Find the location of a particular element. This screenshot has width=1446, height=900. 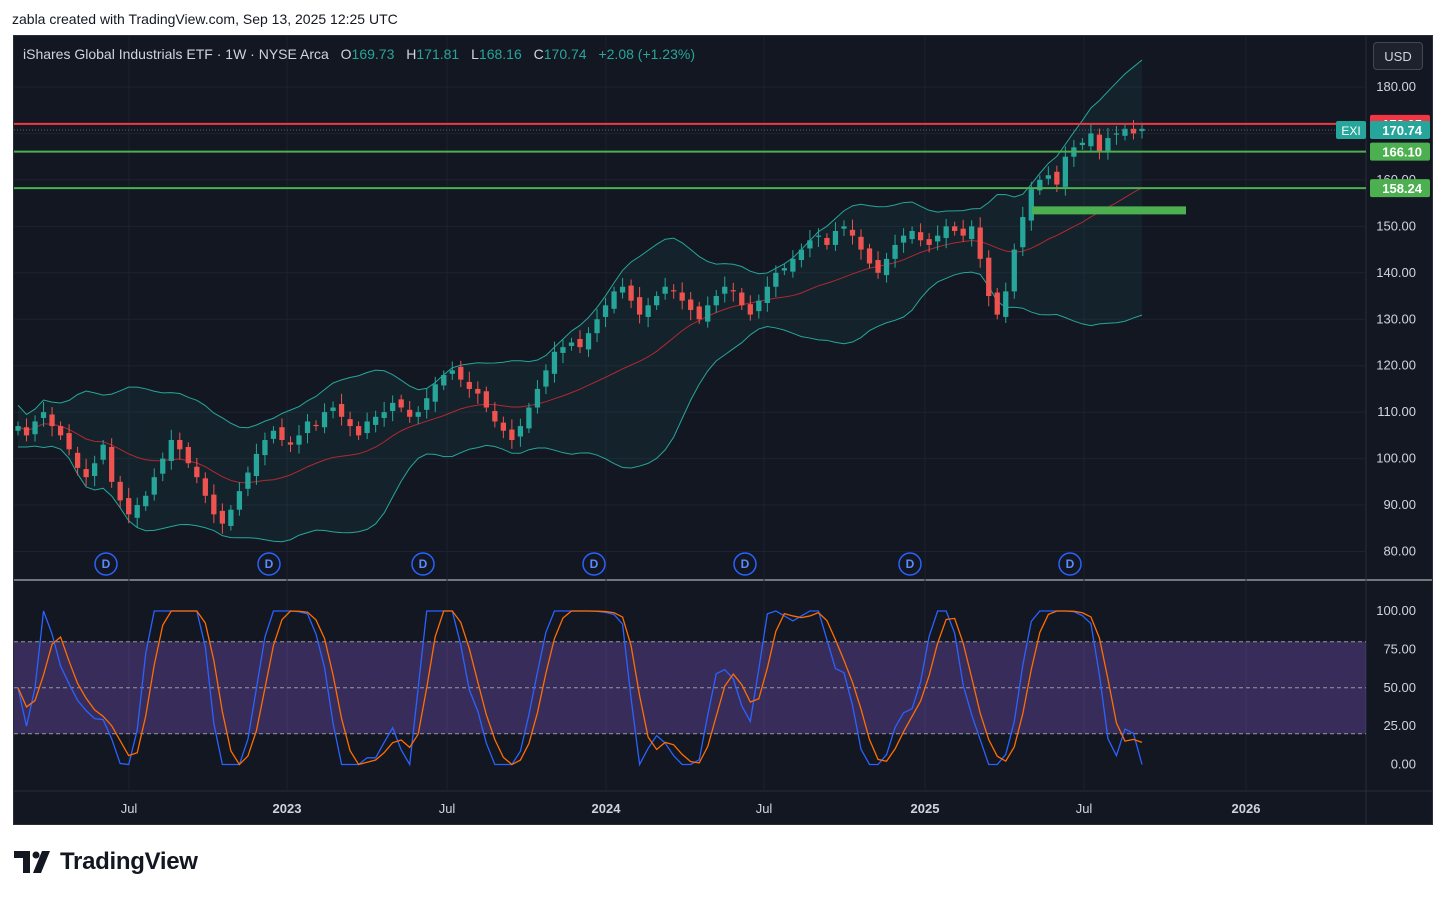

legend-low: 168.16 is located at coordinates (500, 54).